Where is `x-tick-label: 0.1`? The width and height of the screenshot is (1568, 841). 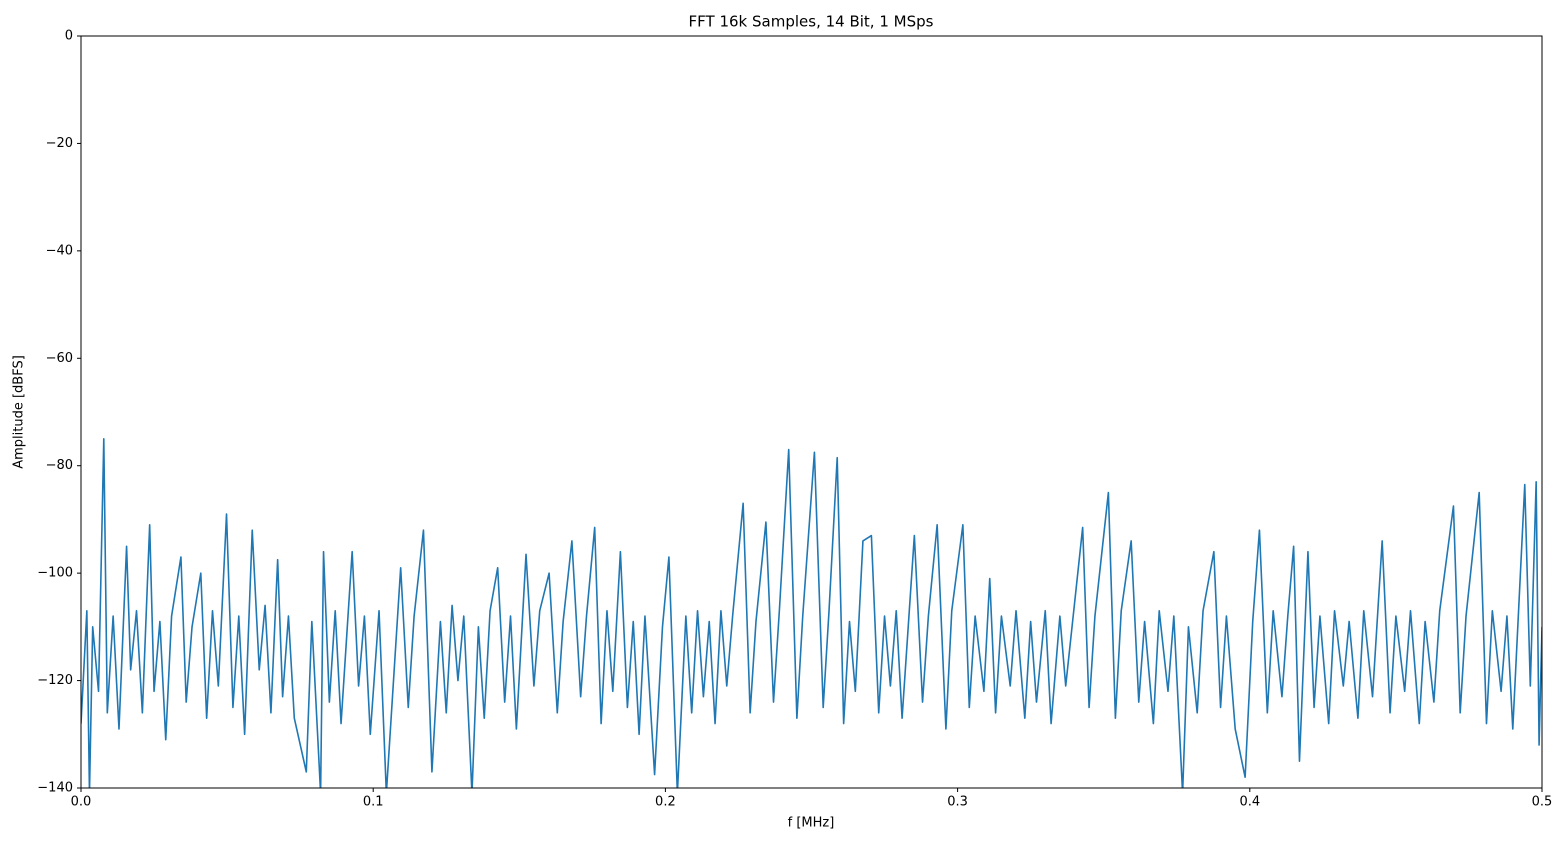
x-tick-label: 0.1 is located at coordinates (373, 802).